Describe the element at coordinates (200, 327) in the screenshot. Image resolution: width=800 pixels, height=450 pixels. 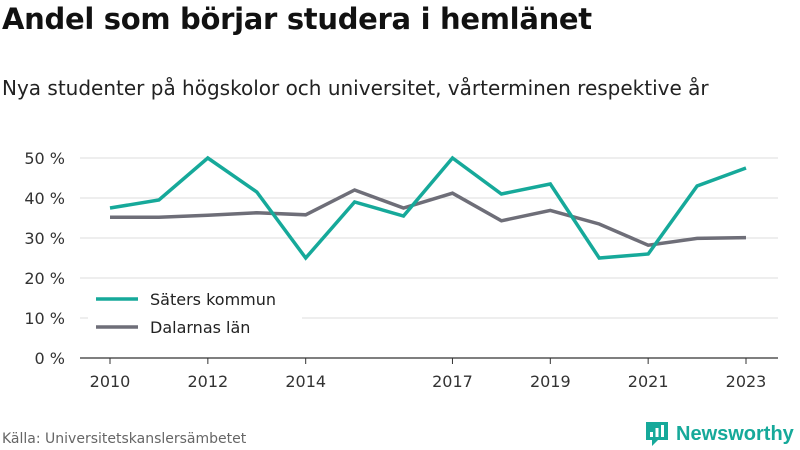
I see `legend-label: Dalarnas län` at that location.